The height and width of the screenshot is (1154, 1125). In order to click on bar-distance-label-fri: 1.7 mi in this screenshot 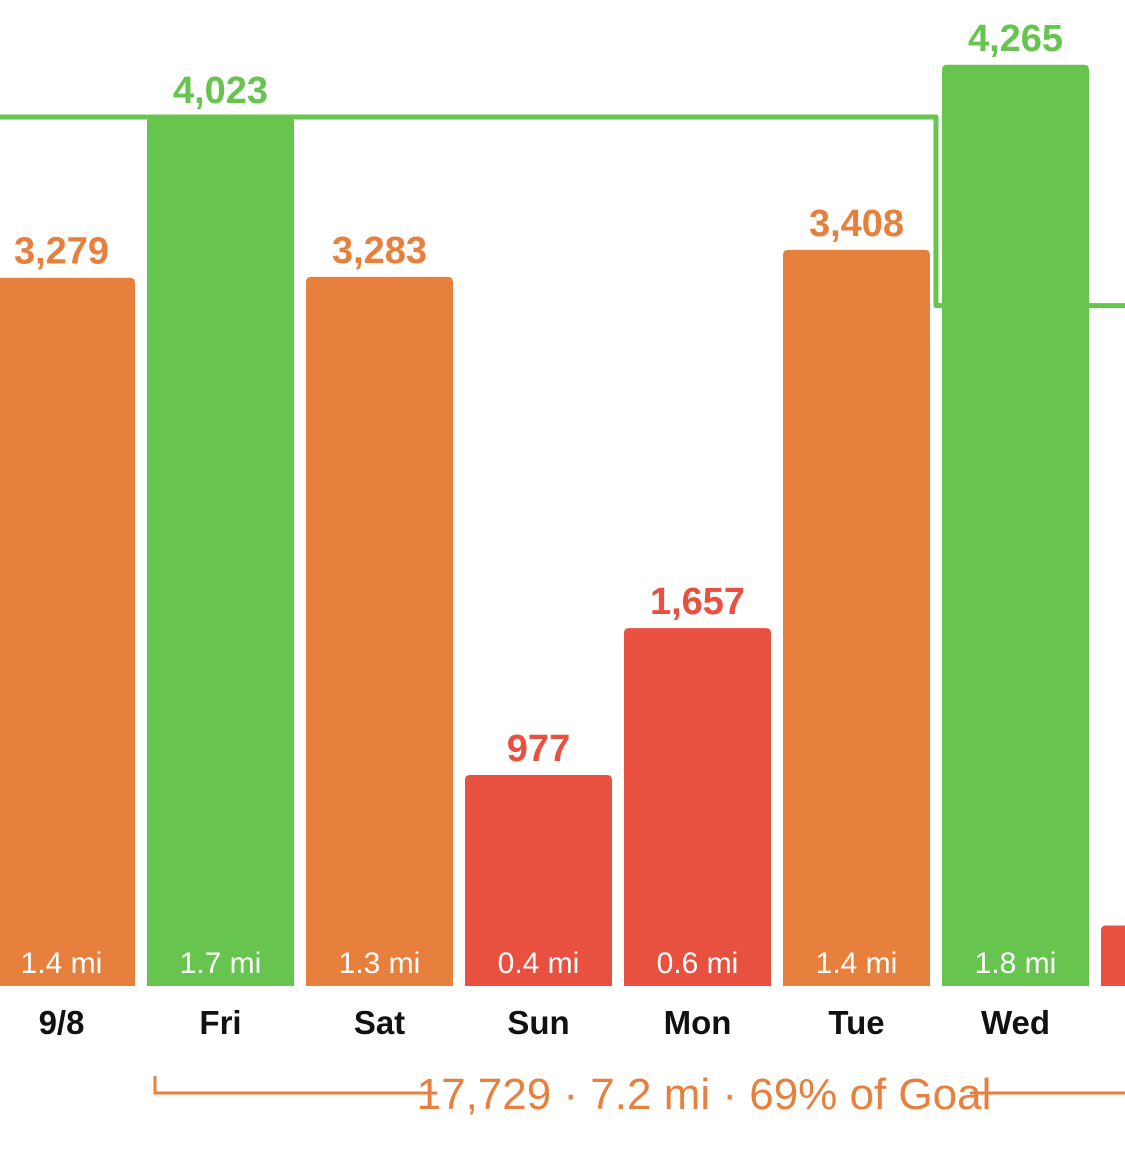, I will do `click(221, 963)`.